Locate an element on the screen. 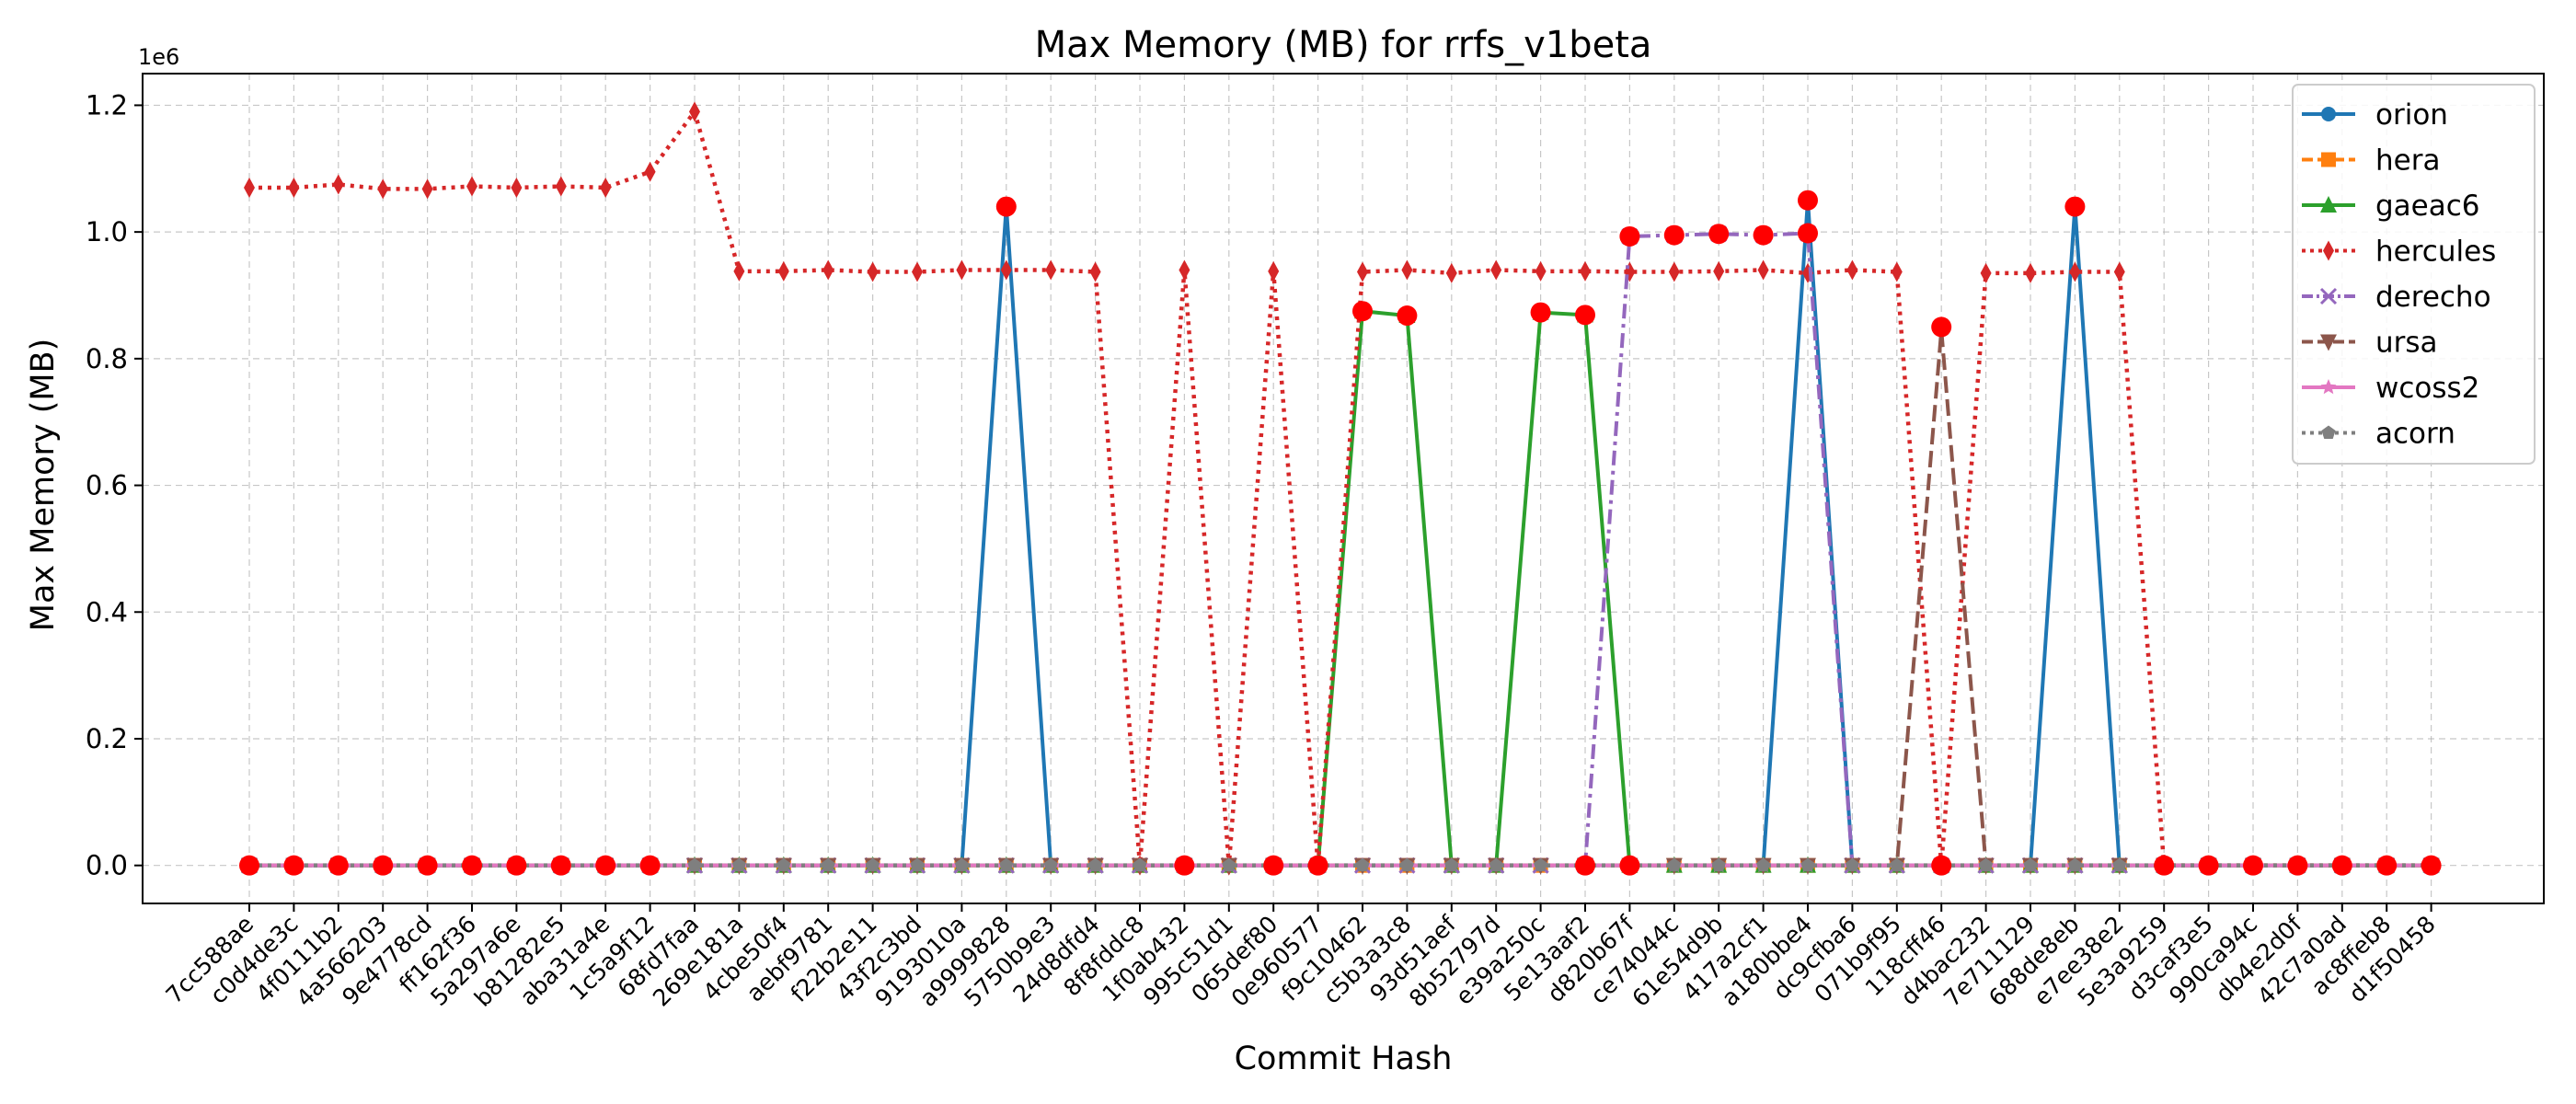 Image resolution: width=2576 pixels, height=1104 pixels. legend-label-gaeac6: gaeac6 is located at coordinates (2427, 206).